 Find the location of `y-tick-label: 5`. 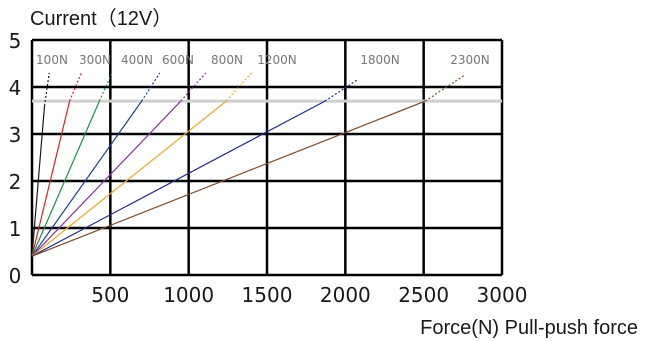

y-tick-label: 5 is located at coordinates (15, 41).